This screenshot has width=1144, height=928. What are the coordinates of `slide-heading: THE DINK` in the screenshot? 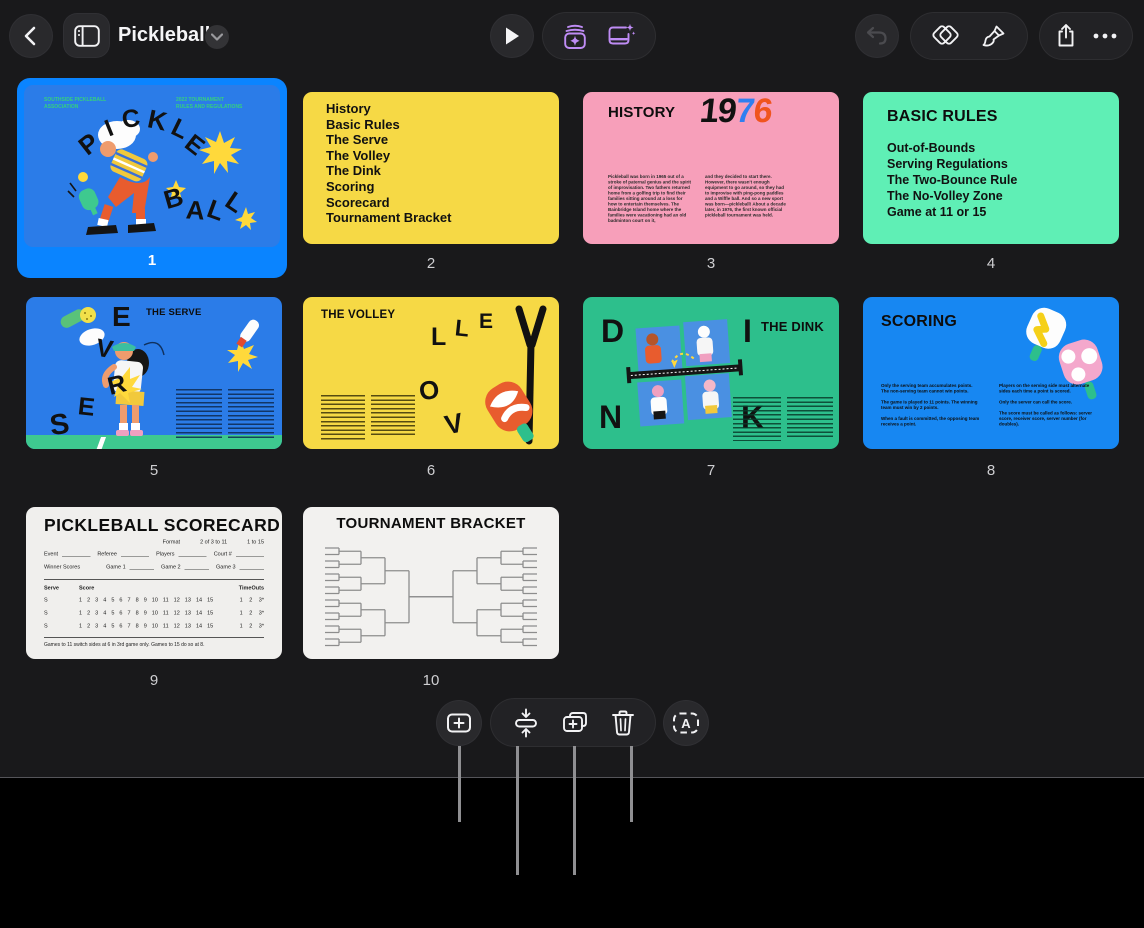 It's located at (792, 326).